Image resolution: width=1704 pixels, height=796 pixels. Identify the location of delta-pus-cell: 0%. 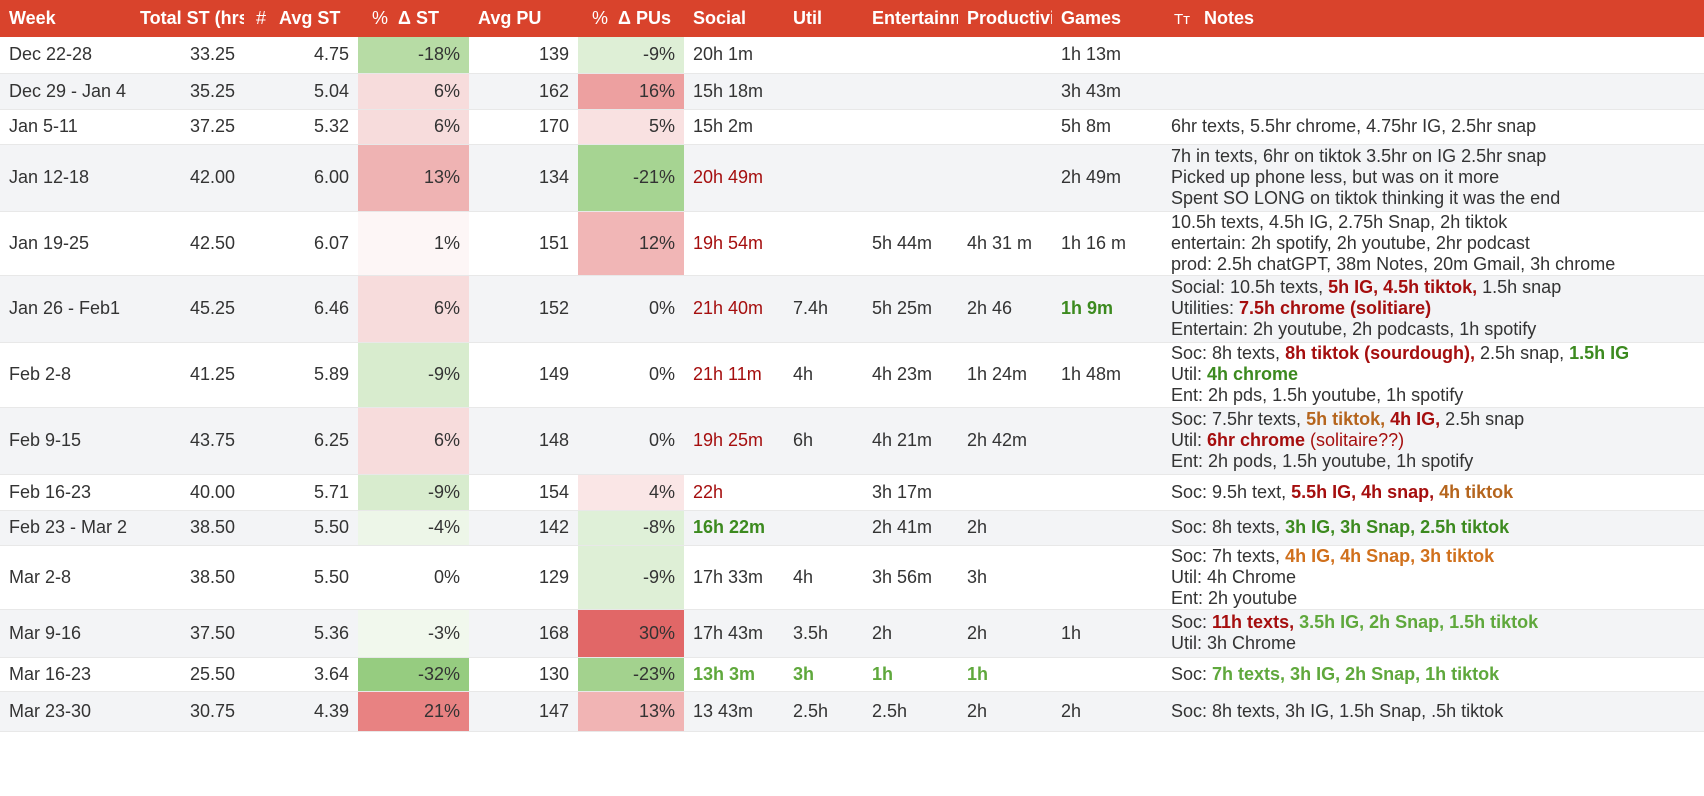
(631, 309).